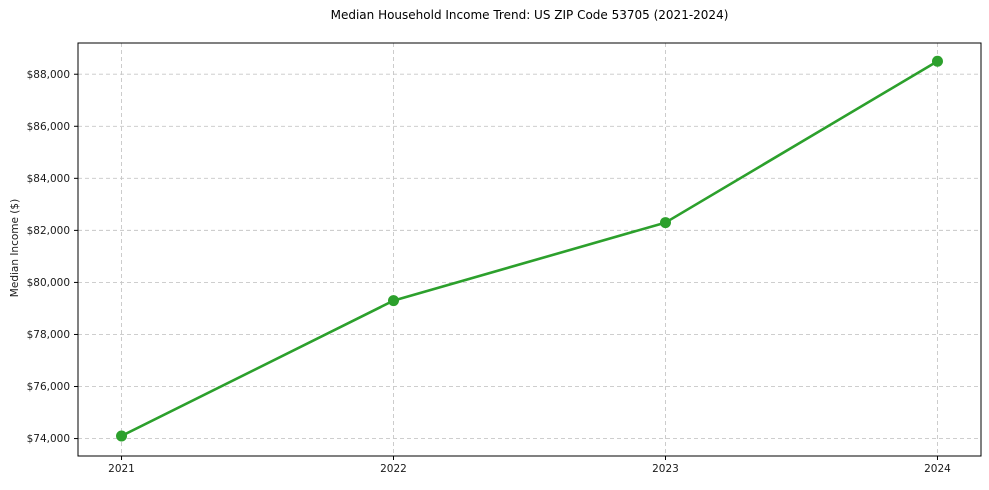 The height and width of the screenshot is (490, 989). I want to click on data-point-2023, so click(665, 223).